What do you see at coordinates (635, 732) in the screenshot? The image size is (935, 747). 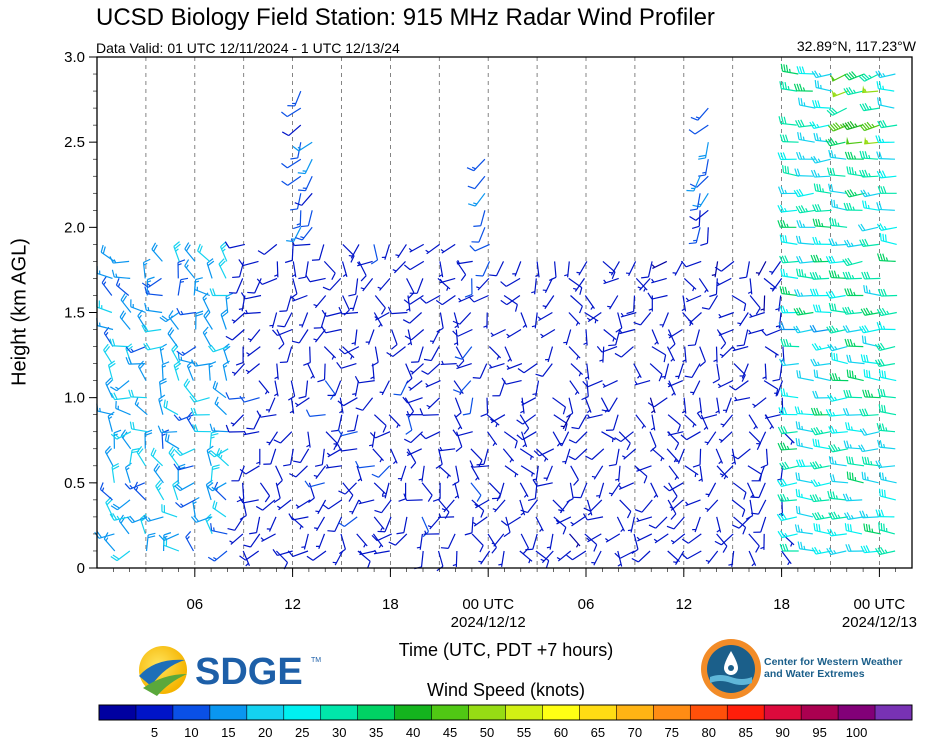 I see `colorbar-tick-label: 70` at bounding box center [635, 732].